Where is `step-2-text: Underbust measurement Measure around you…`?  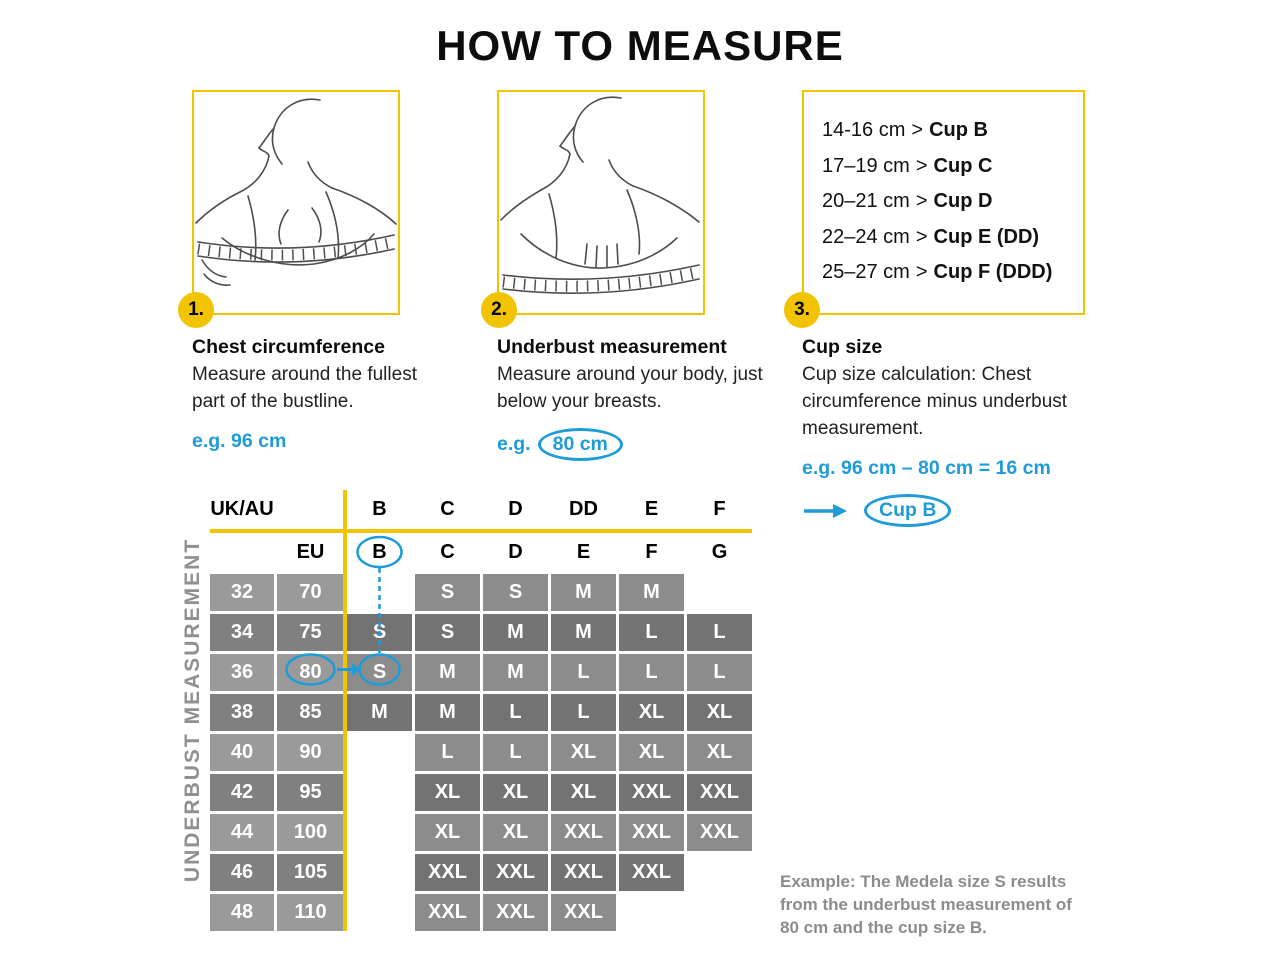
step-2-text: Underbust measurement Measure around you… is located at coordinates (635, 397).